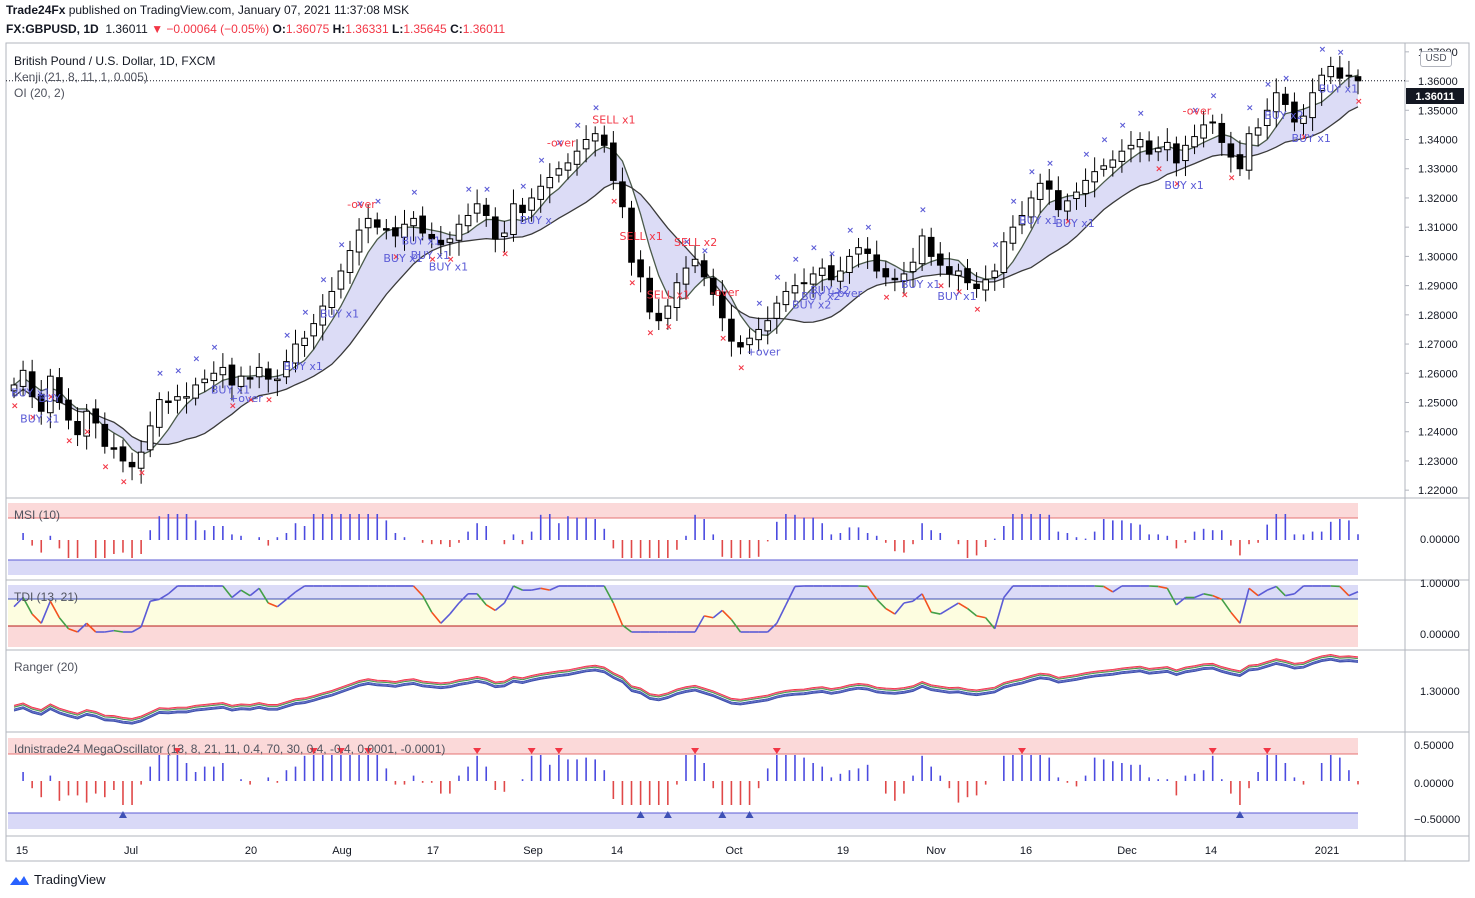  I want to click on tradingview-cloud-icon, so click(19, 880).